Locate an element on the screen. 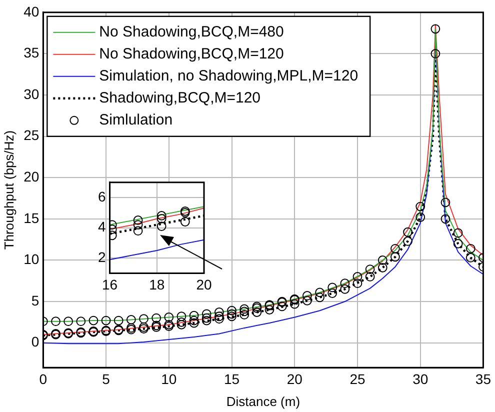 Image resolution: width=495 pixels, height=412 pixels. x-tick-label: 10 is located at coordinates (169, 378).